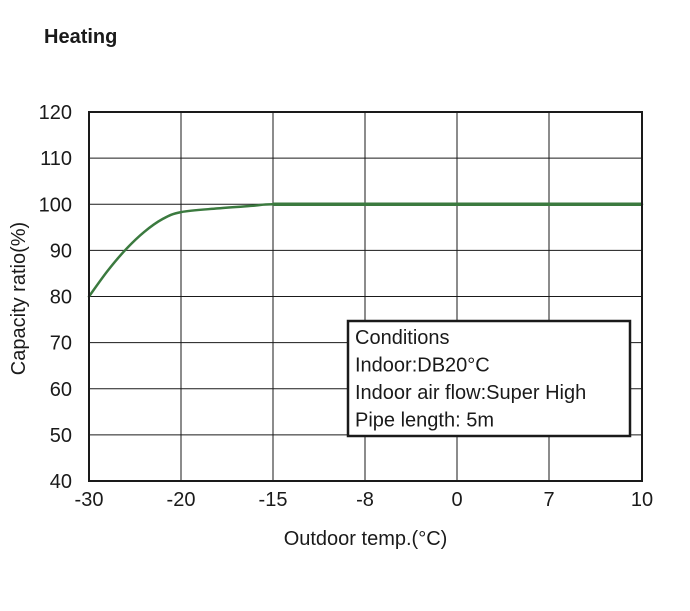 Image resolution: width=690 pixels, height=611 pixels. I want to click on x-tick-label: -8, so click(365, 500).